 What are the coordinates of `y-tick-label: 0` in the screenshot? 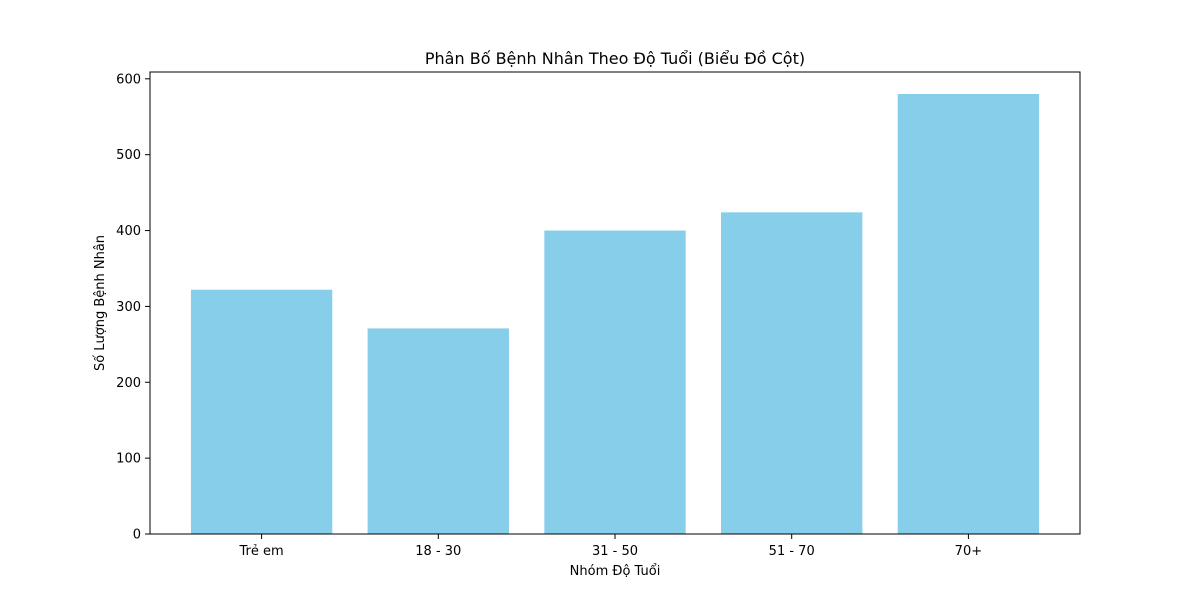 It's located at (137, 535).